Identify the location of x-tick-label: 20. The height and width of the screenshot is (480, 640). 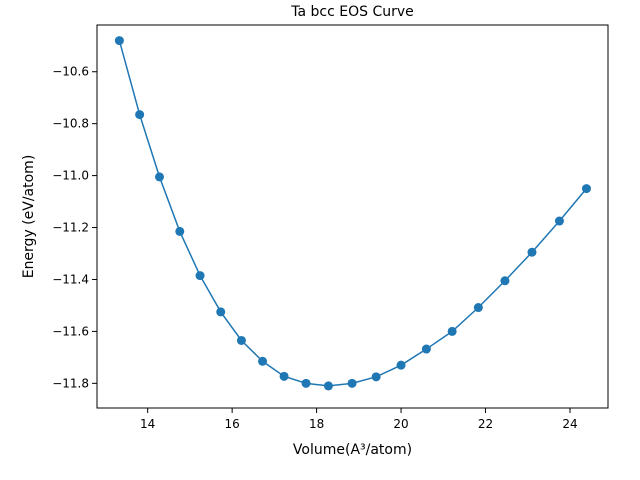
(400, 424).